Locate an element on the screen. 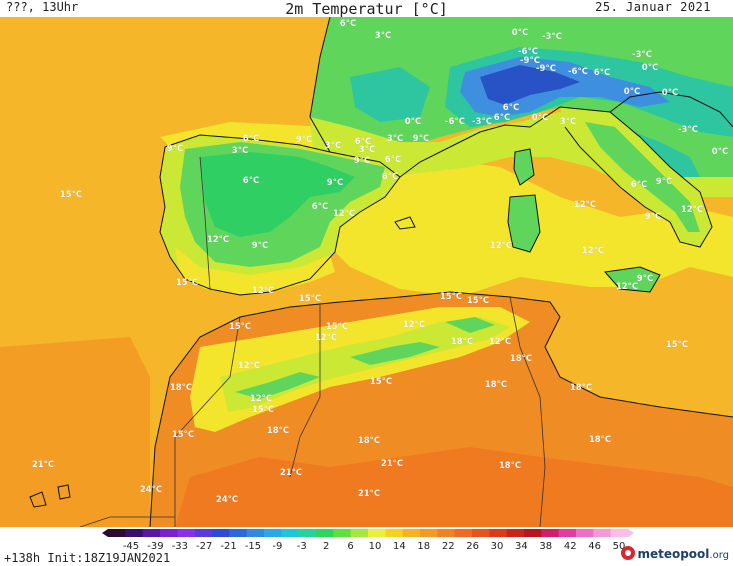  legend-tick-label: -9 is located at coordinates (277, 546).